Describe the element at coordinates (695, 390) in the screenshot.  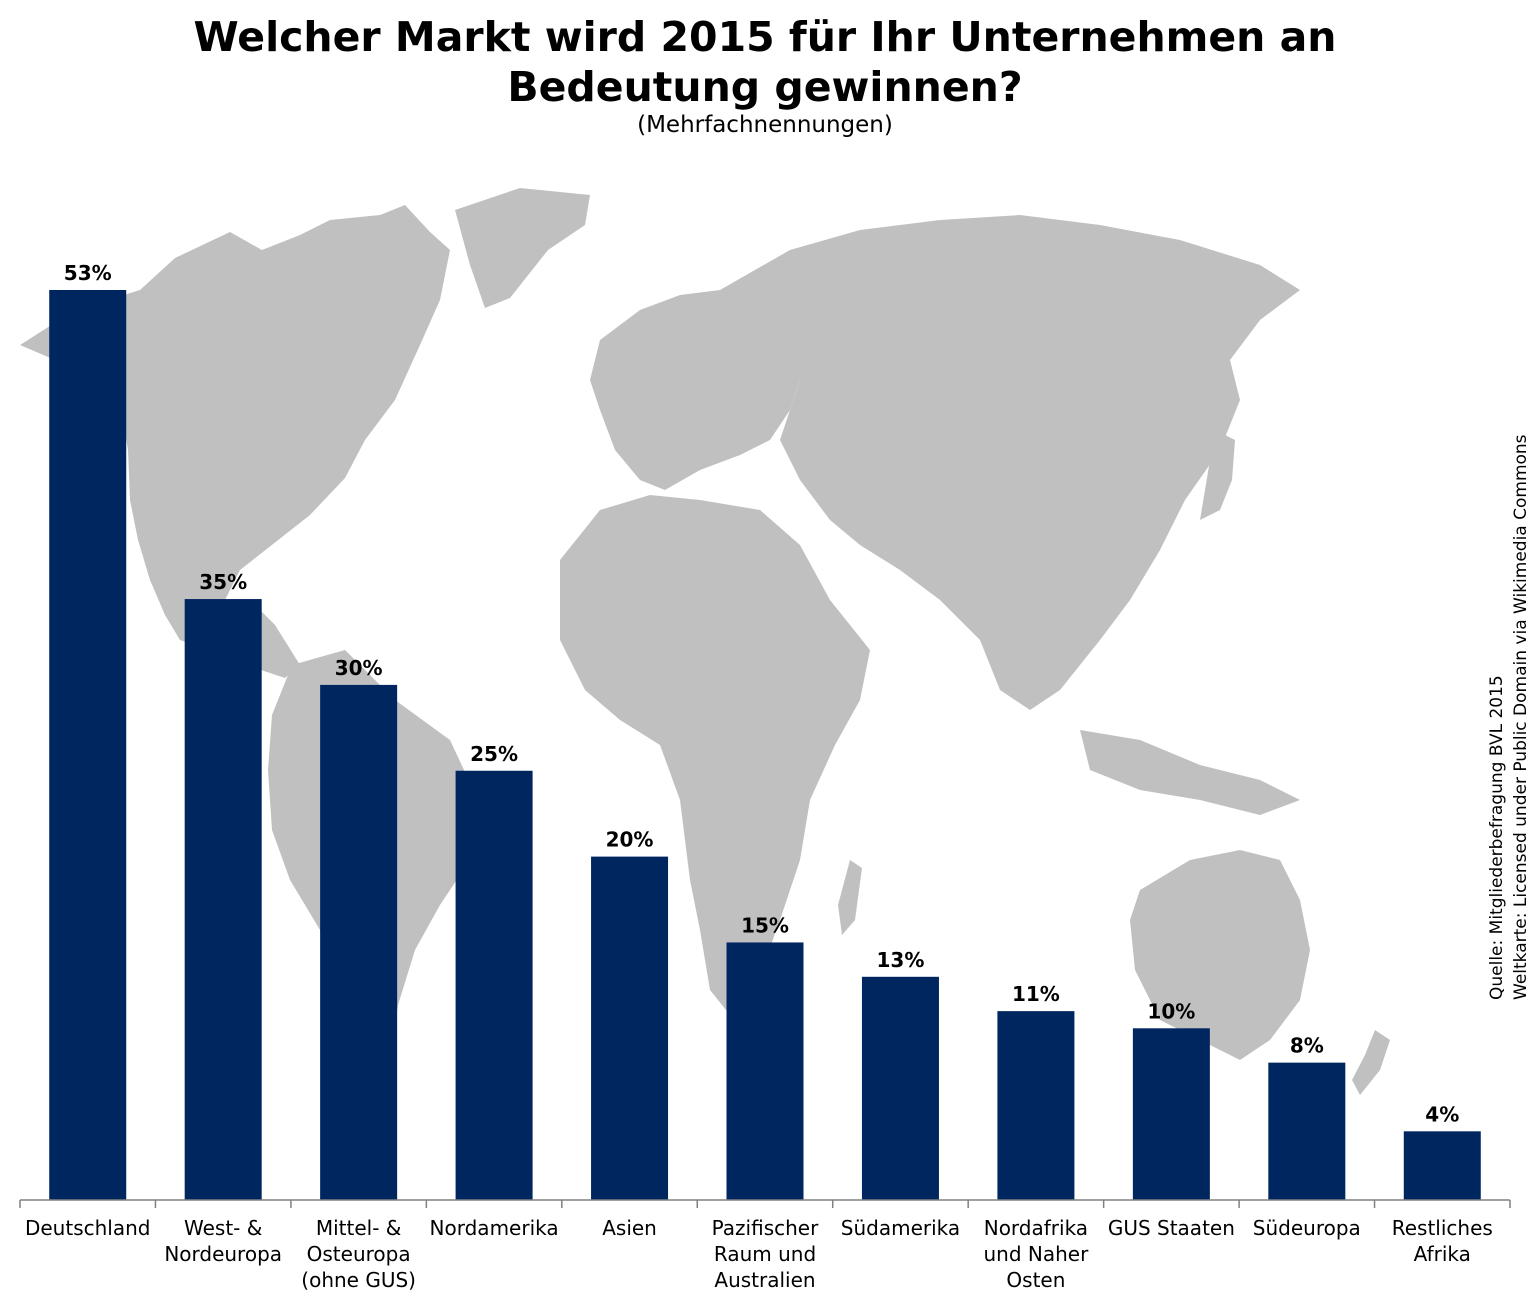
I see `map-europe` at that location.